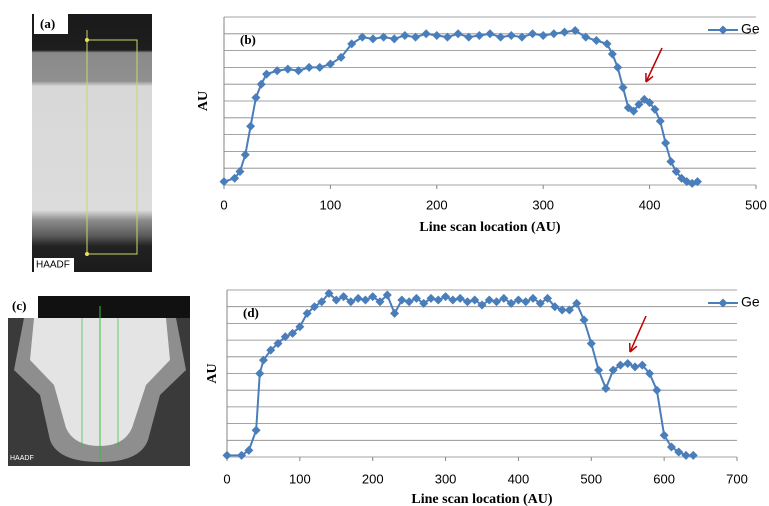  What do you see at coordinates (300, 478) in the screenshot?
I see `x-tick-label: 100` at bounding box center [300, 478].